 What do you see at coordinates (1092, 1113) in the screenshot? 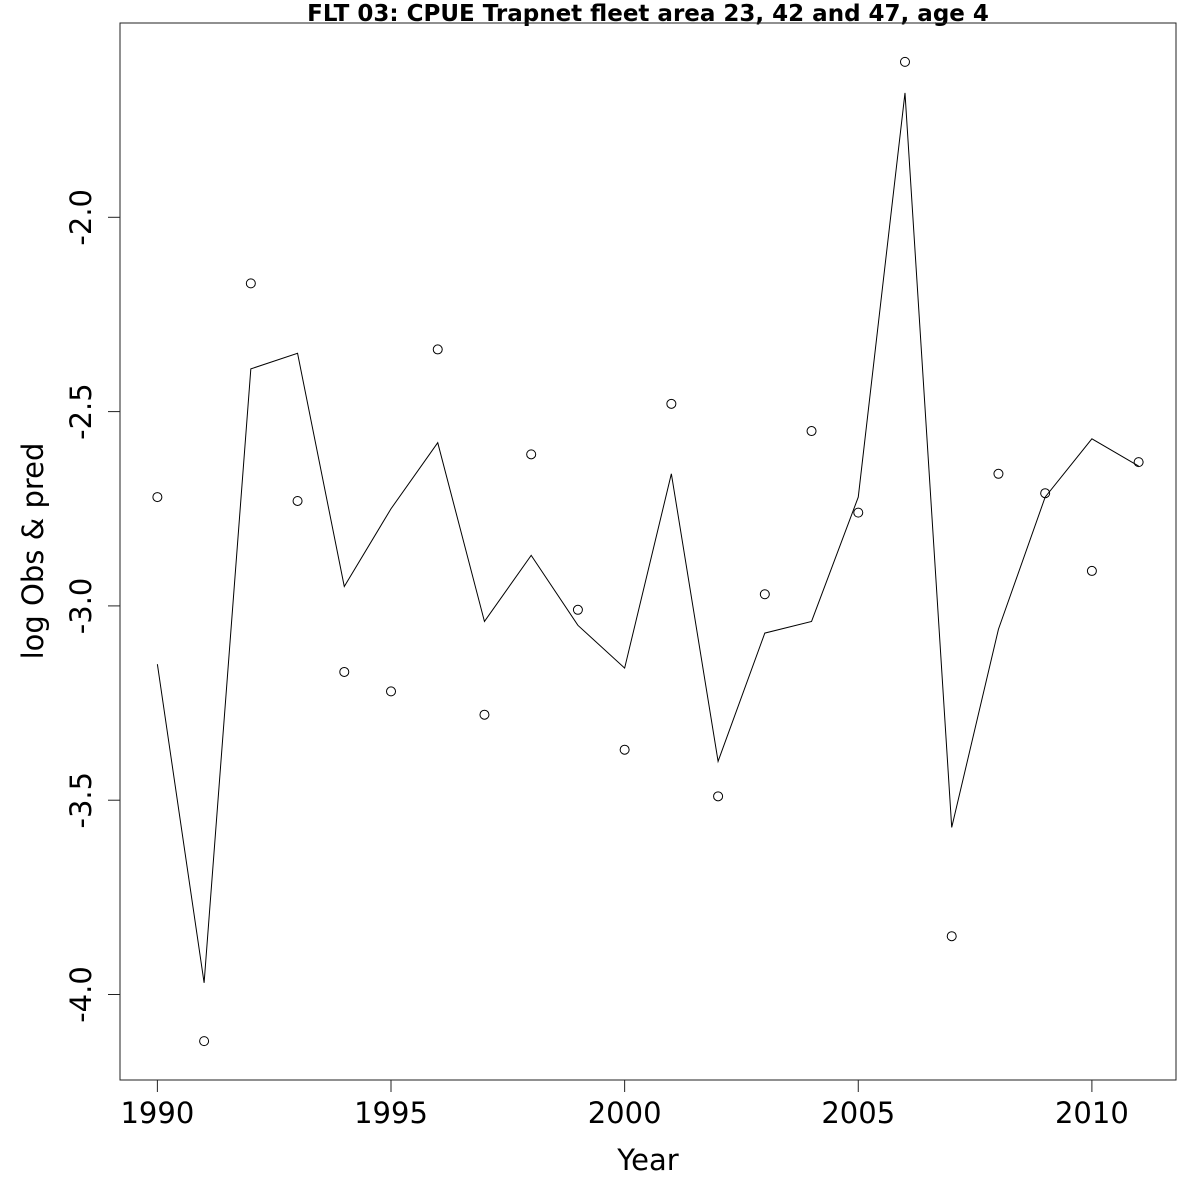
I see `x-tick-label: 2010` at bounding box center [1092, 1113].